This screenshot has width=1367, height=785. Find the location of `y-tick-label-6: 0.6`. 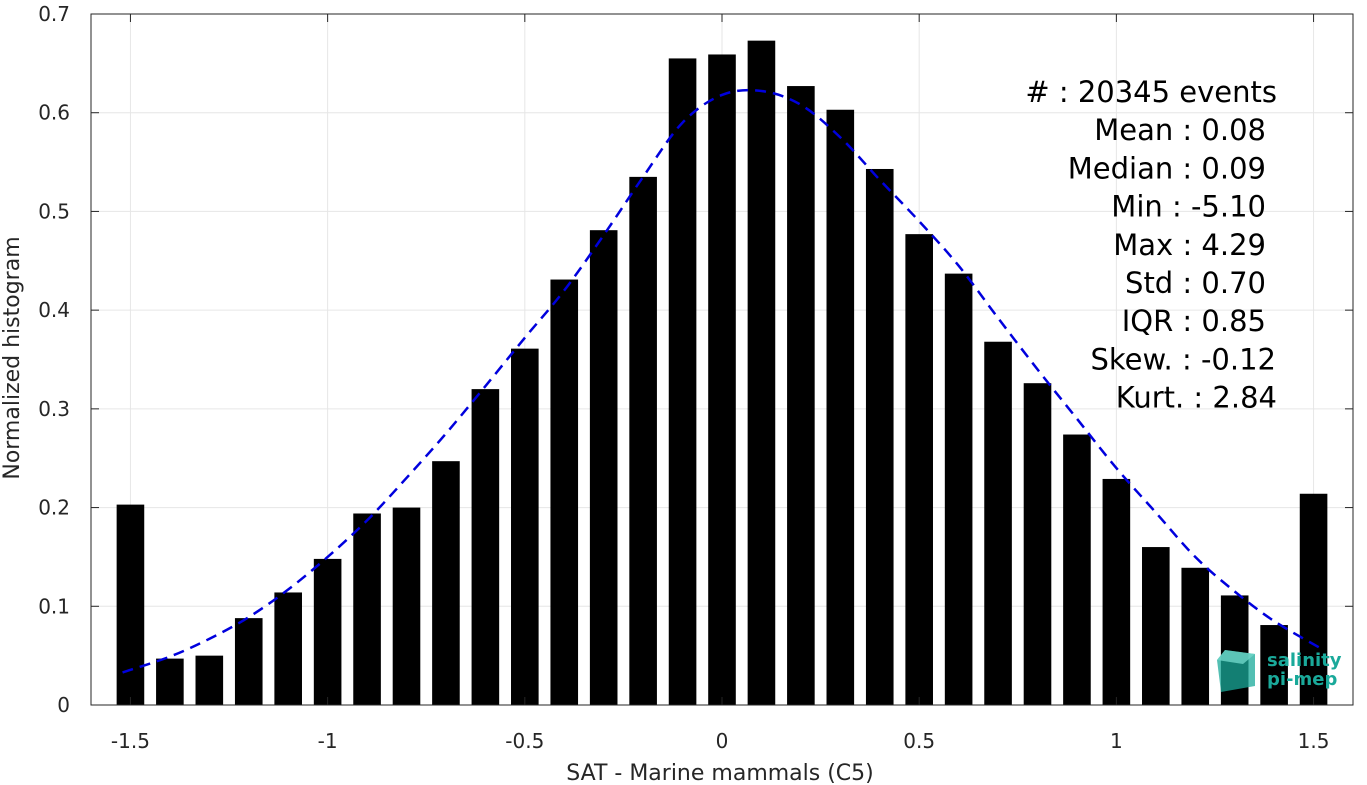

y-tick-label-6: 0.6 is located at coordinates (54, 113).